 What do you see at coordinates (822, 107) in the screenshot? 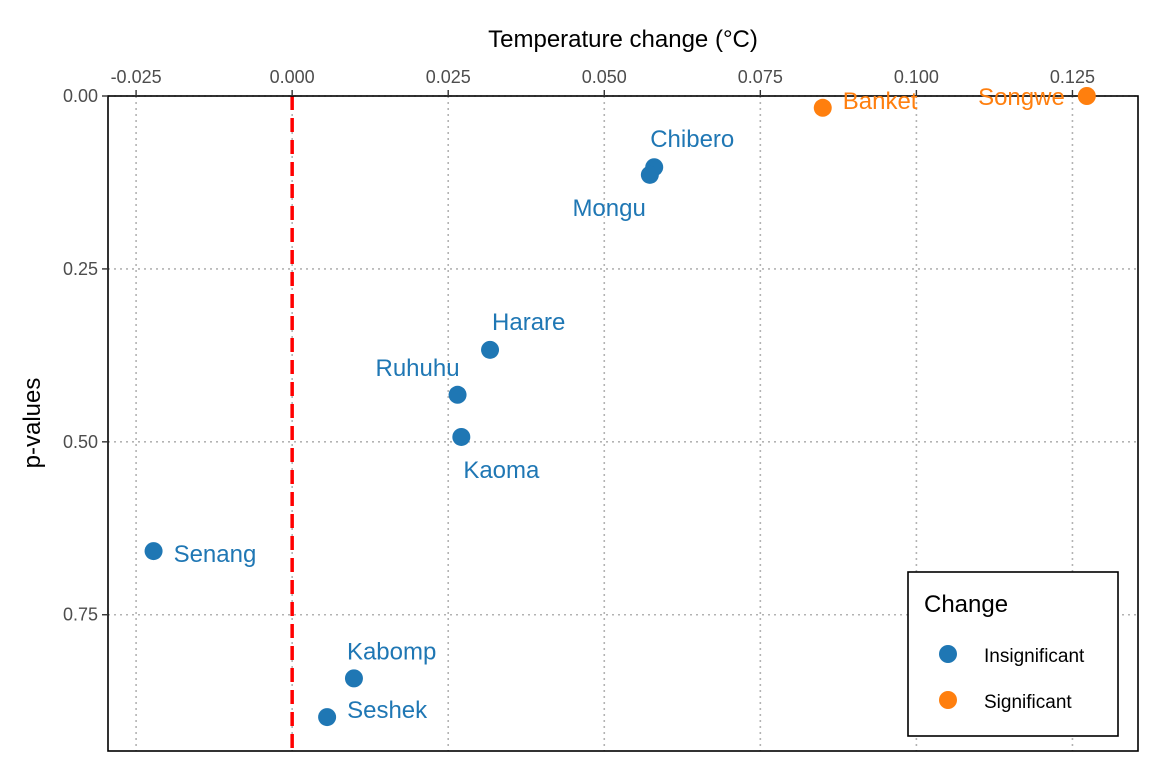
I see `point-banket` at bounding box center [822, 107].